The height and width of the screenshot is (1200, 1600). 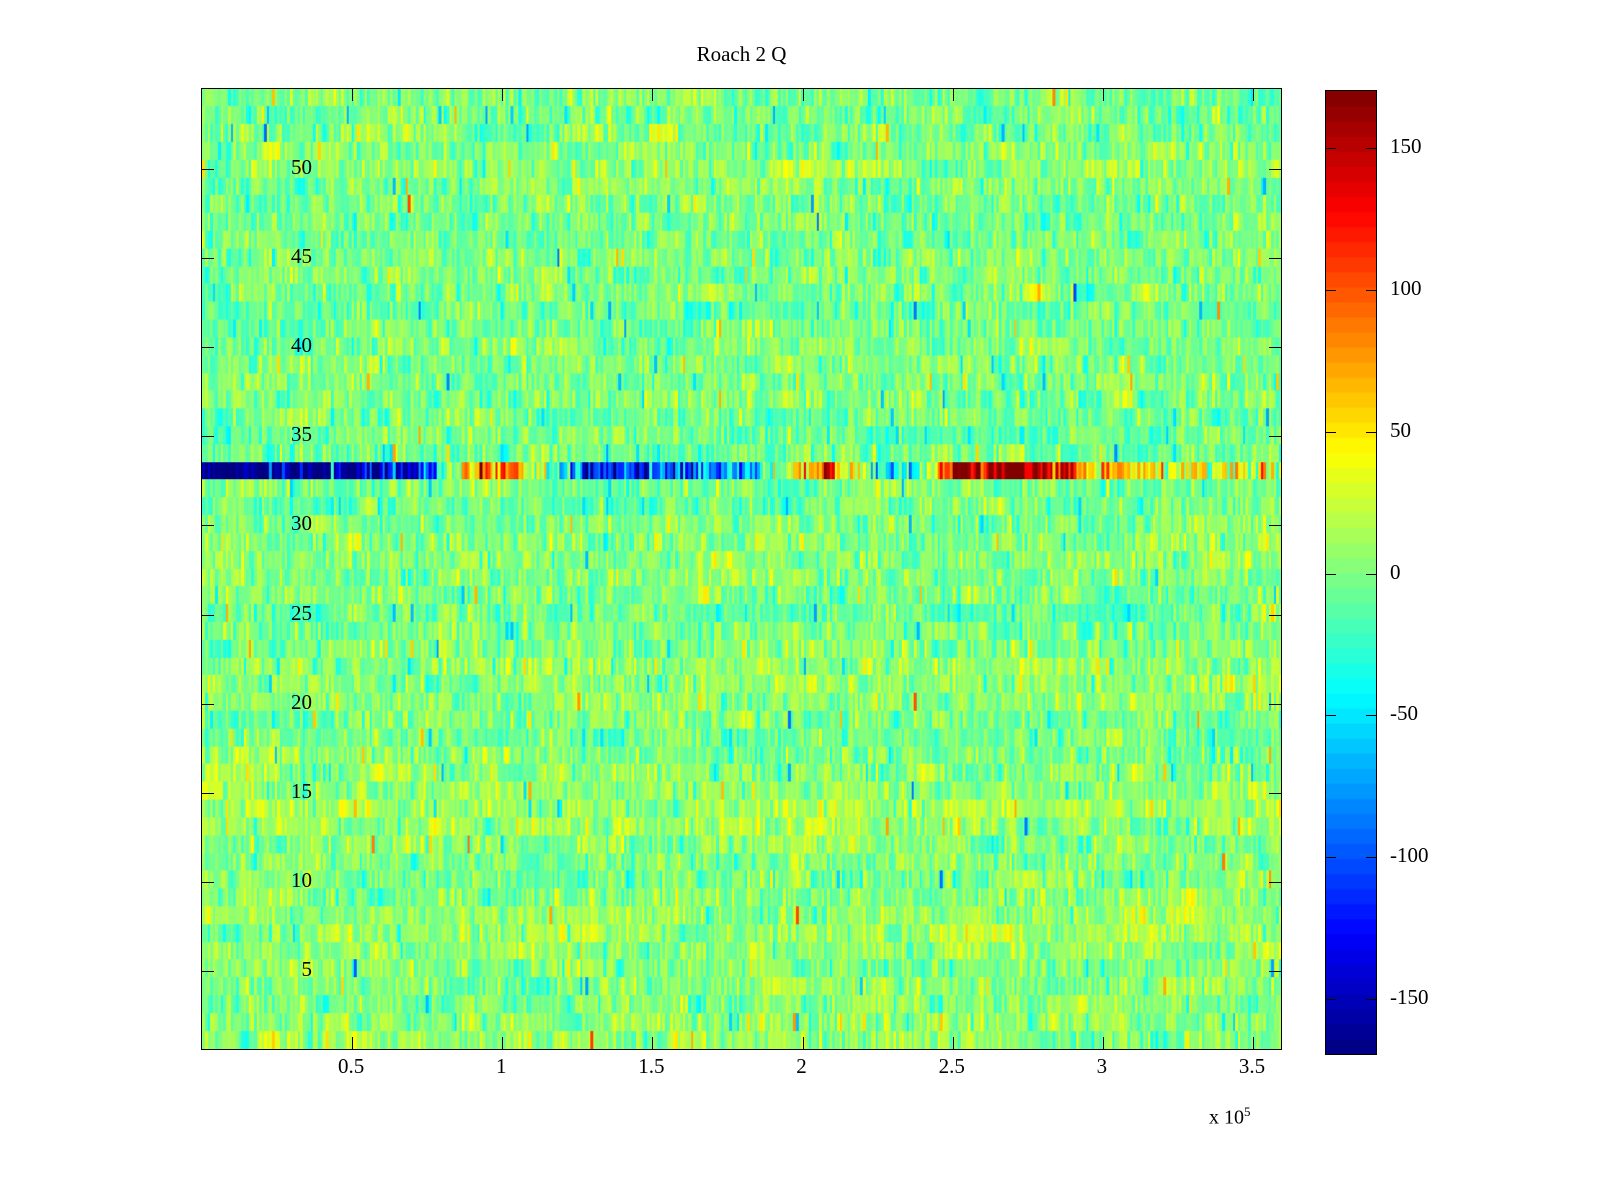 What do you see at coordinates (301, 167) in the screenshot?
I see `y-axis-tick-label: 50` at bounding box center [301, 167].